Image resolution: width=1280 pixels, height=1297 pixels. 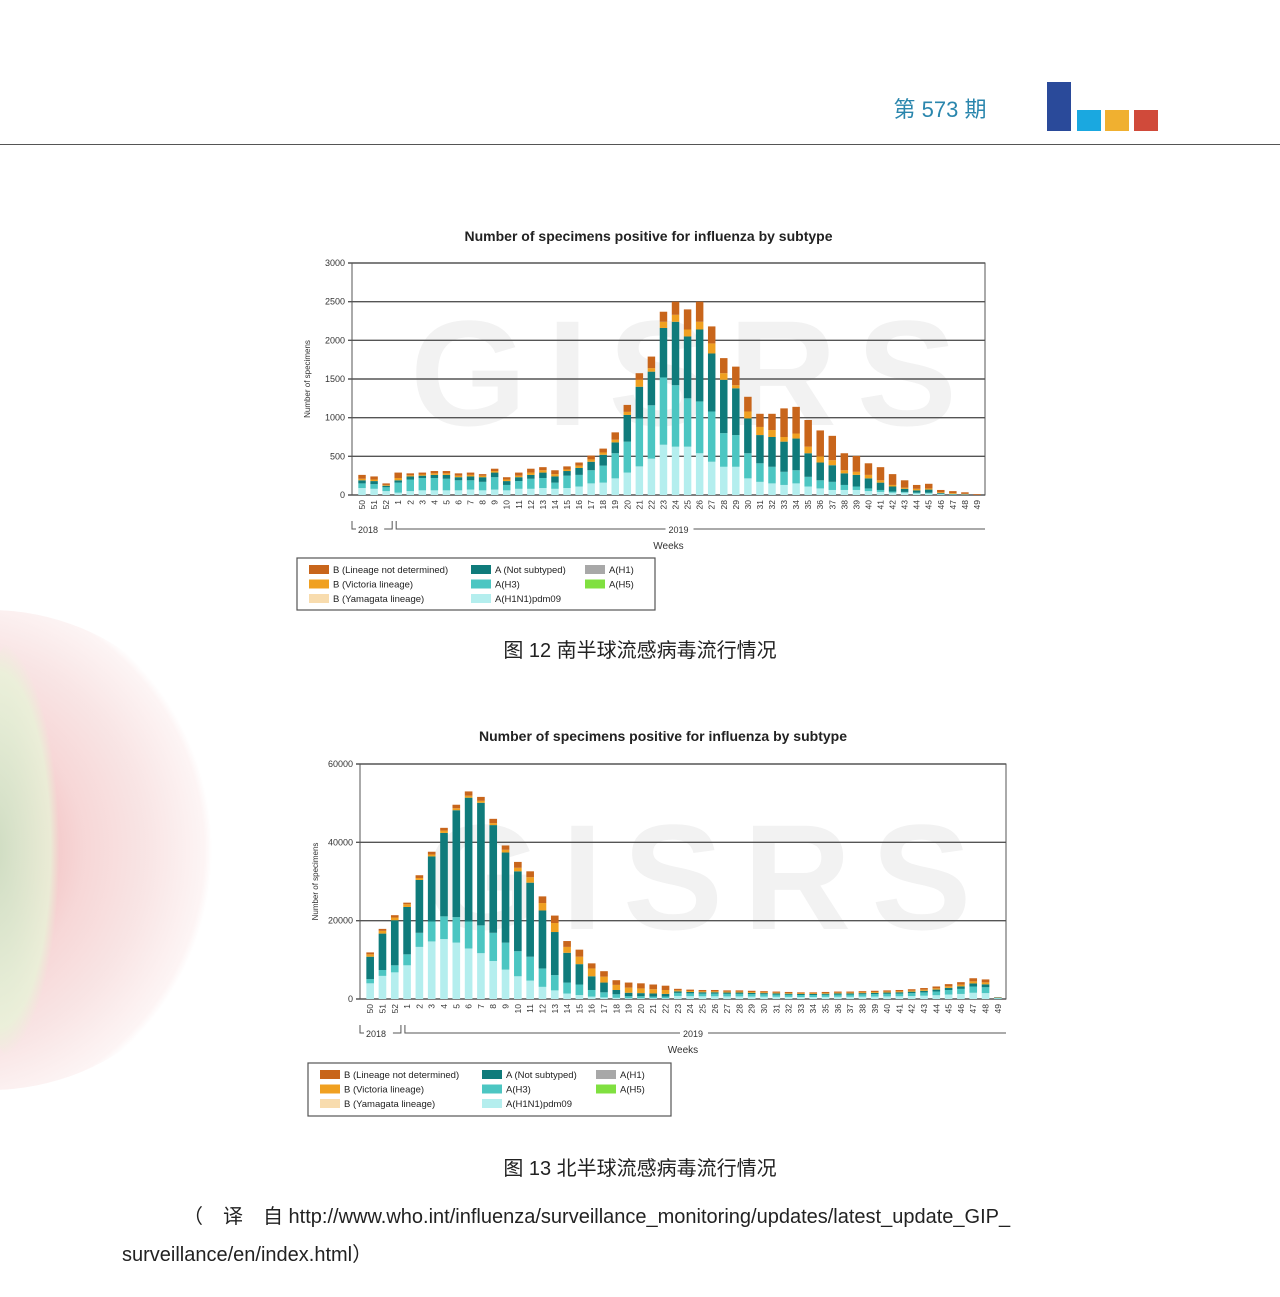 What do you see at coordinates (949, 1009) in the screenshot?
I see `x-tick-label: 45` at bounding box center [949, 1009].